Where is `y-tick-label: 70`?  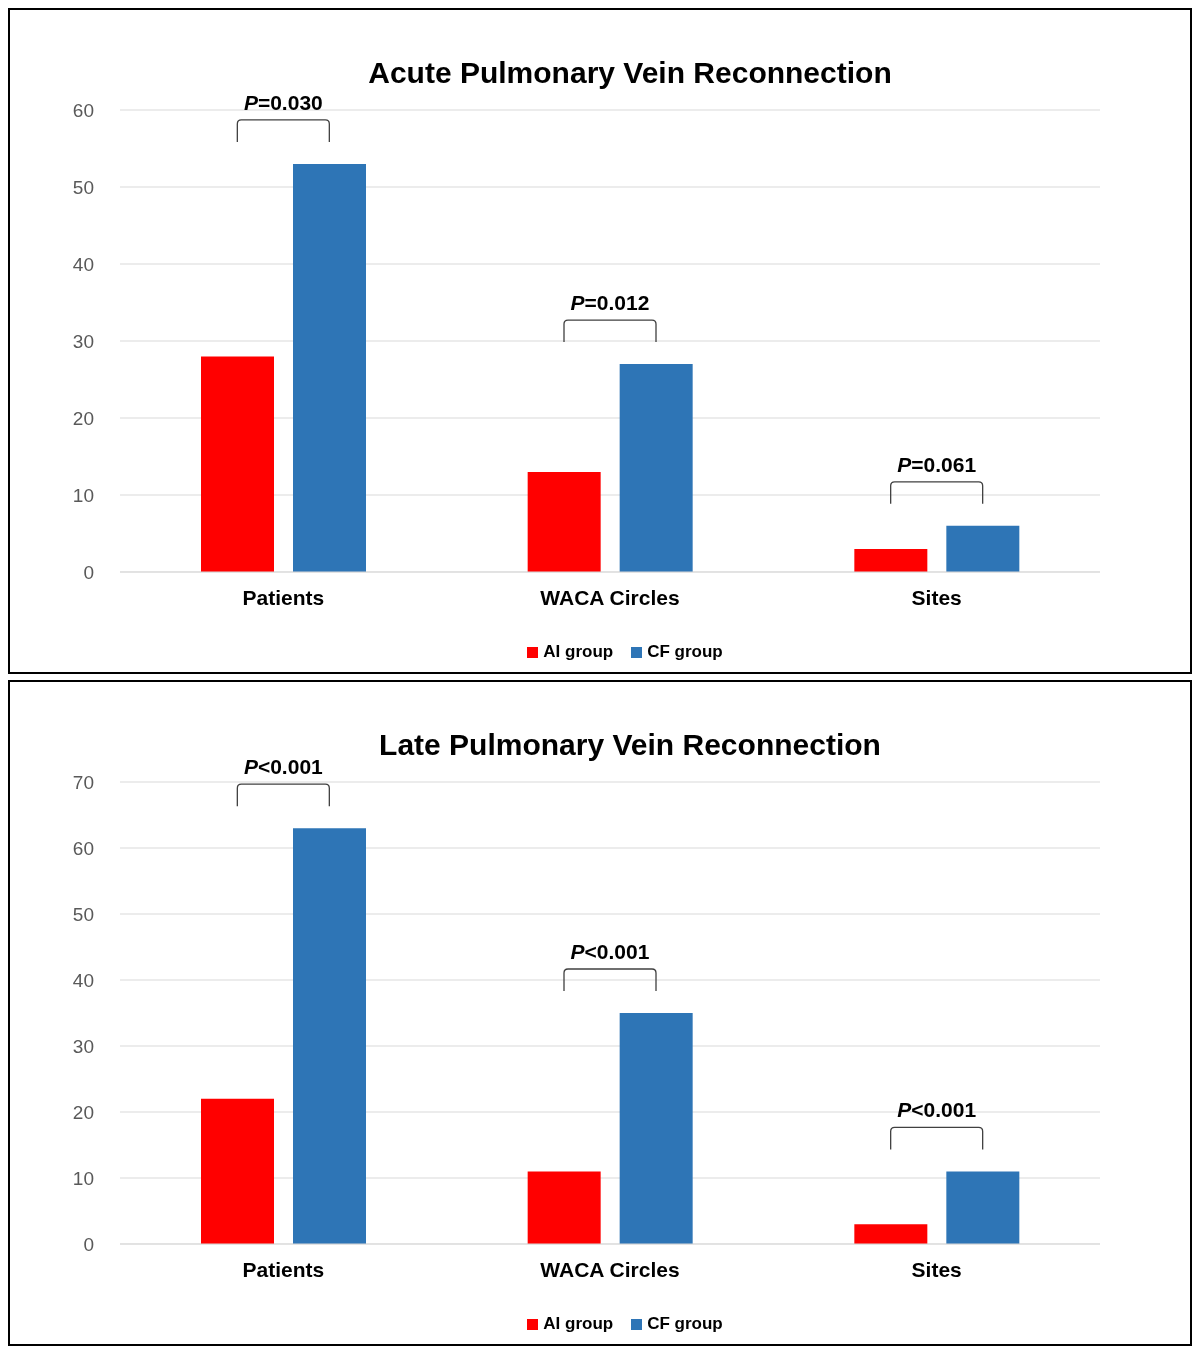 y-tick-label: 70 is located at coordinates (83, 782).